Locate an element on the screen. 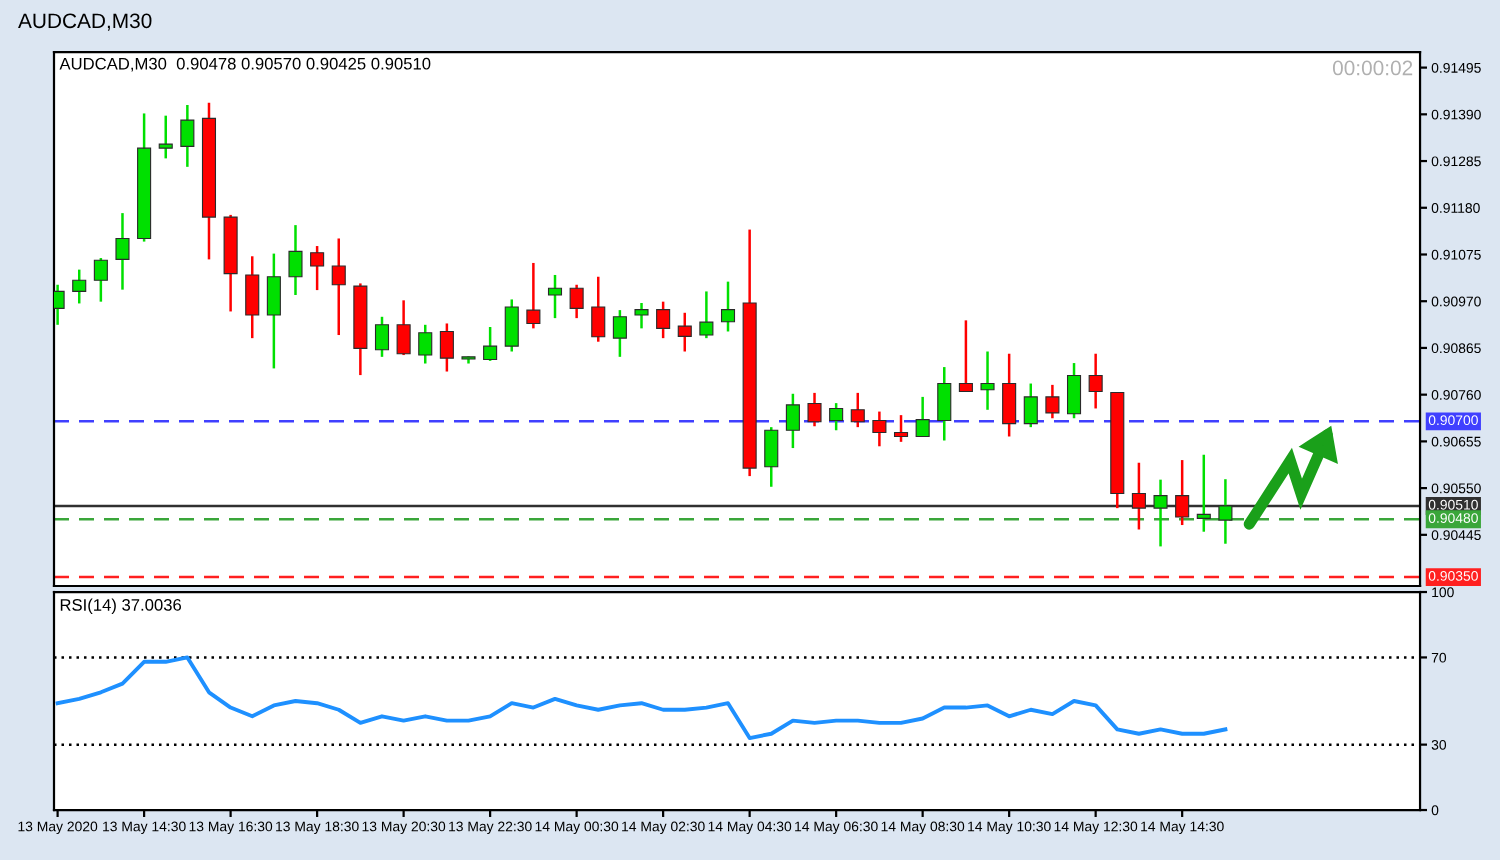  line-series is located at coordinates (641, 698).